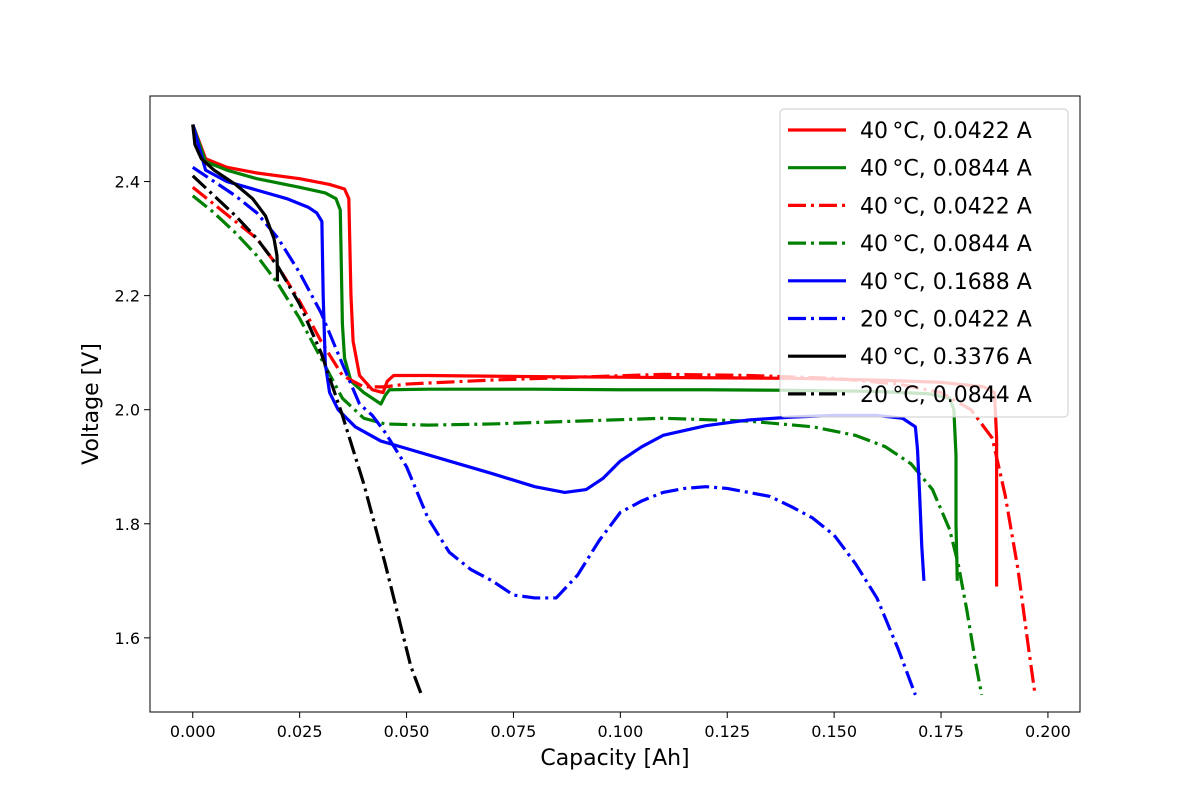  What do you see at coordinates (946, 395) in the screenshot?
I see `legend-label-8: 20 °C, 0.0844 A` at bounding box center [946, 395].